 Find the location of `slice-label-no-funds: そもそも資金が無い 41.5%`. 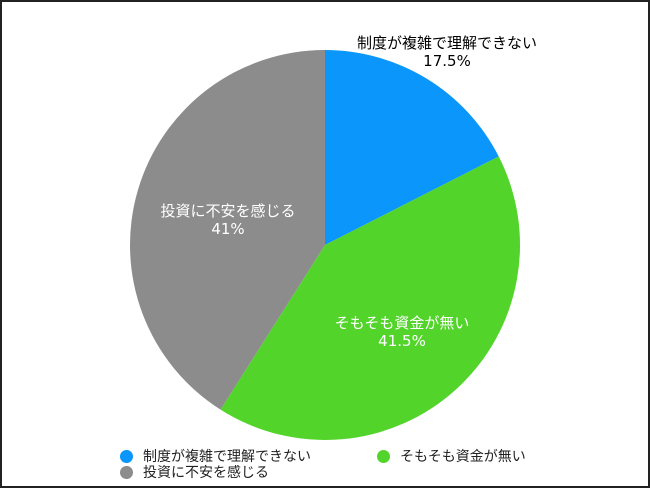

slice-label-no-funds: そもそも資金が無い 41.5% is located at coordinates (402, 332).